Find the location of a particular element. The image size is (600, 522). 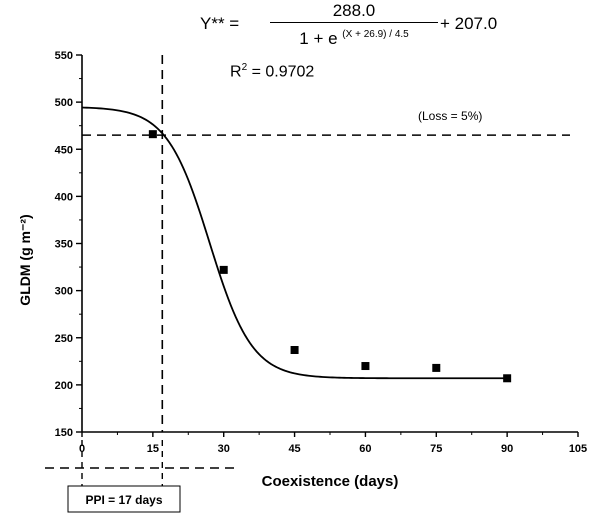

y-tick-label-550: 550 is located at coordinates (64, 56).